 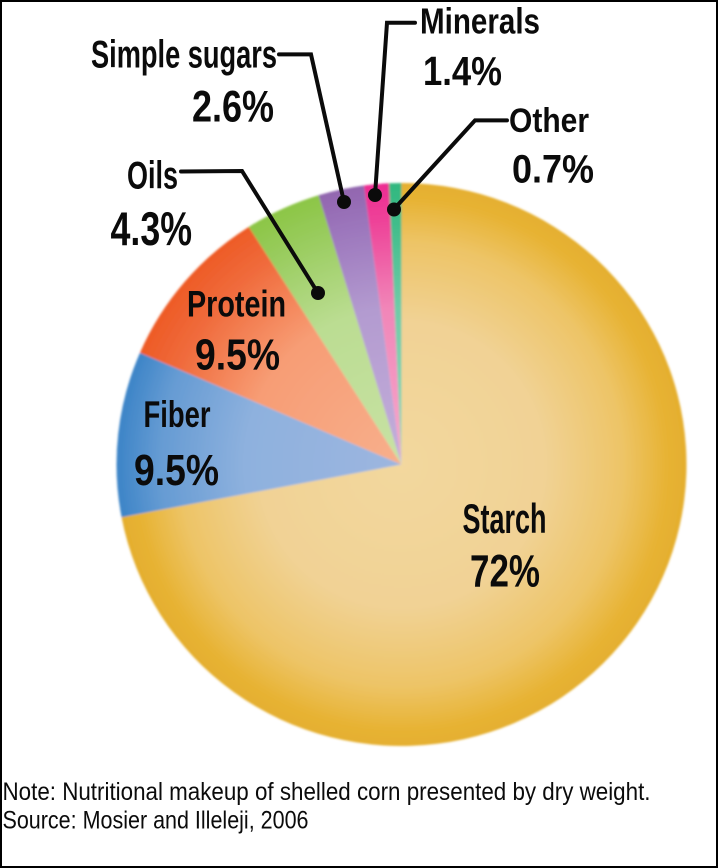 What do you see at coordinates (553, 170) in the screenshot?
I see `svg-text: 0.7%` at bounding box center [553, 170].